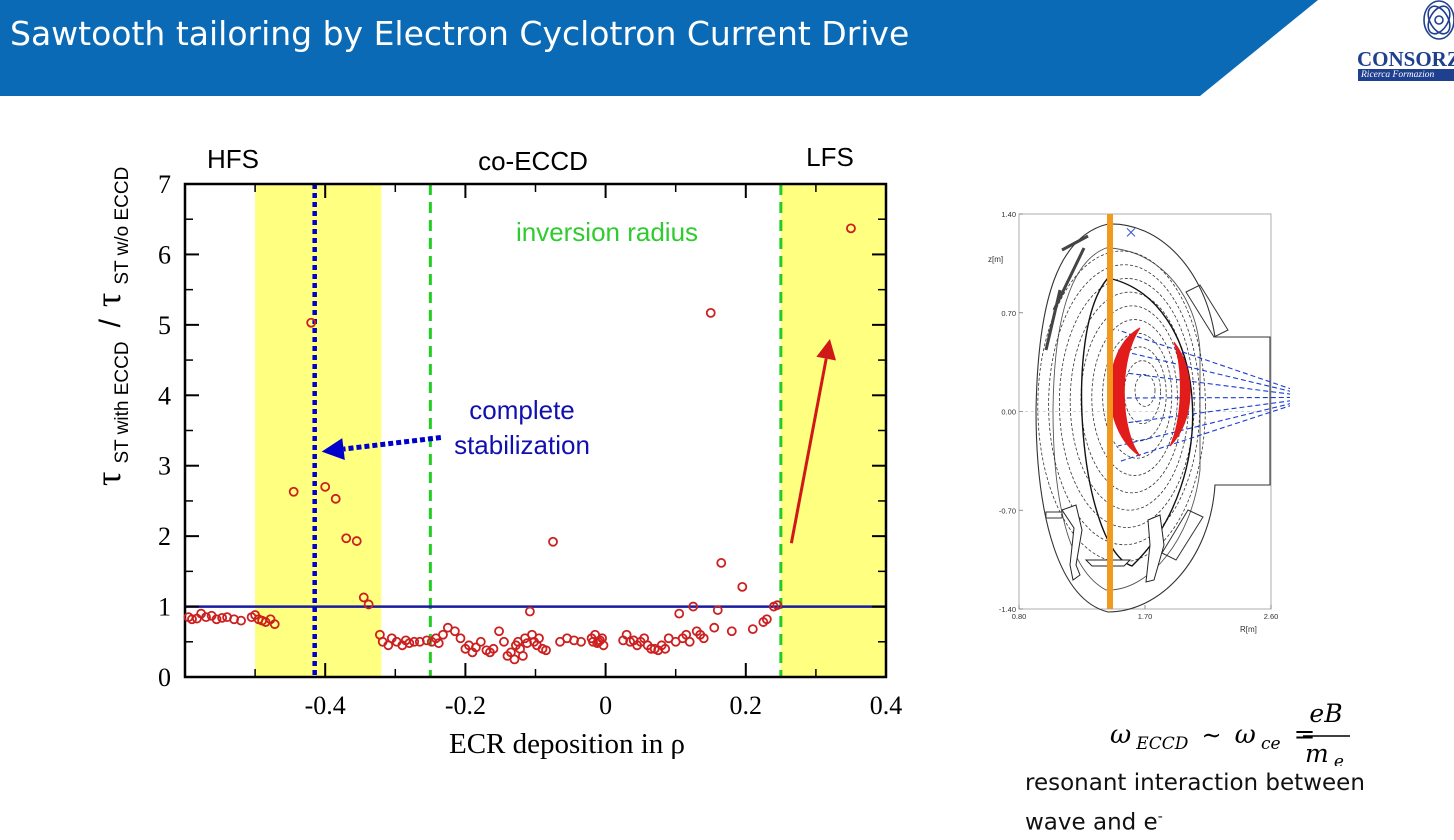 This screenshot has width=1454, height=840. I want to click on hfs-port, so click(1054, 515).